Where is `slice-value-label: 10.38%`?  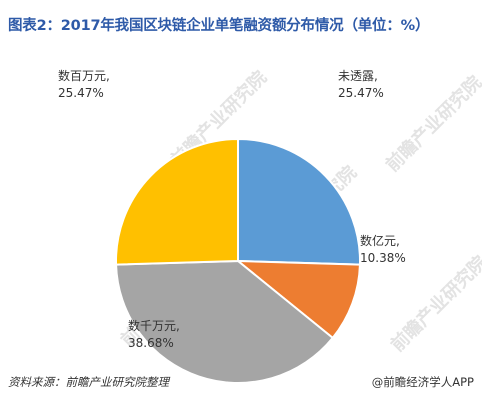 slice-value-label: 10.38% is located at coordinates (383, 258).